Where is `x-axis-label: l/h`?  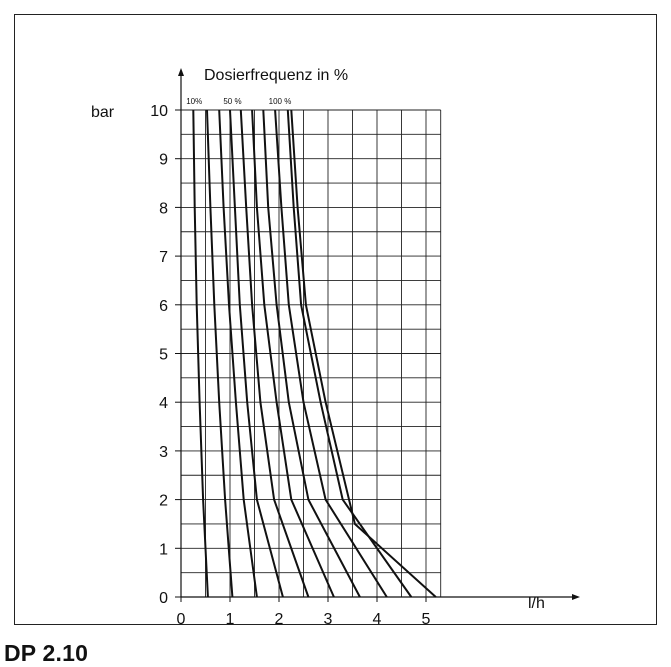 x-axis-label: l/h is located at coordinates (536, 603).